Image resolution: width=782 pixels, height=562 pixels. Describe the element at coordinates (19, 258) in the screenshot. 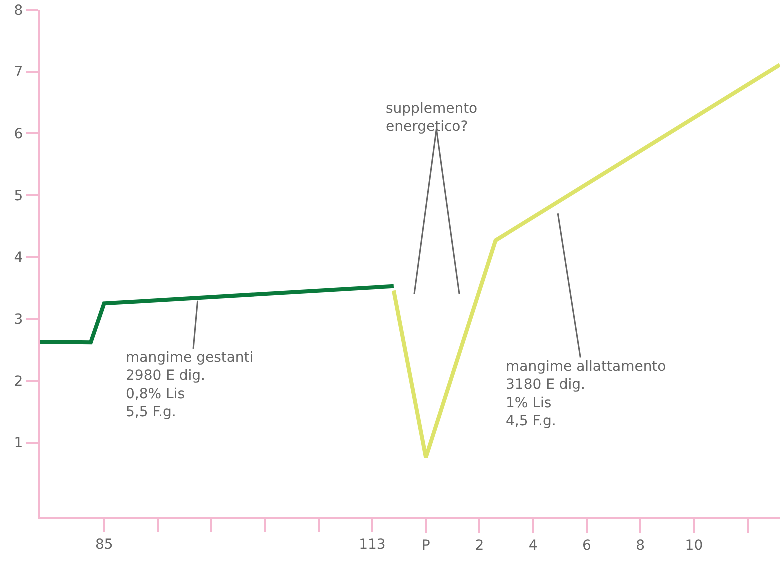

I see `y-tick-label: 4` at that location.